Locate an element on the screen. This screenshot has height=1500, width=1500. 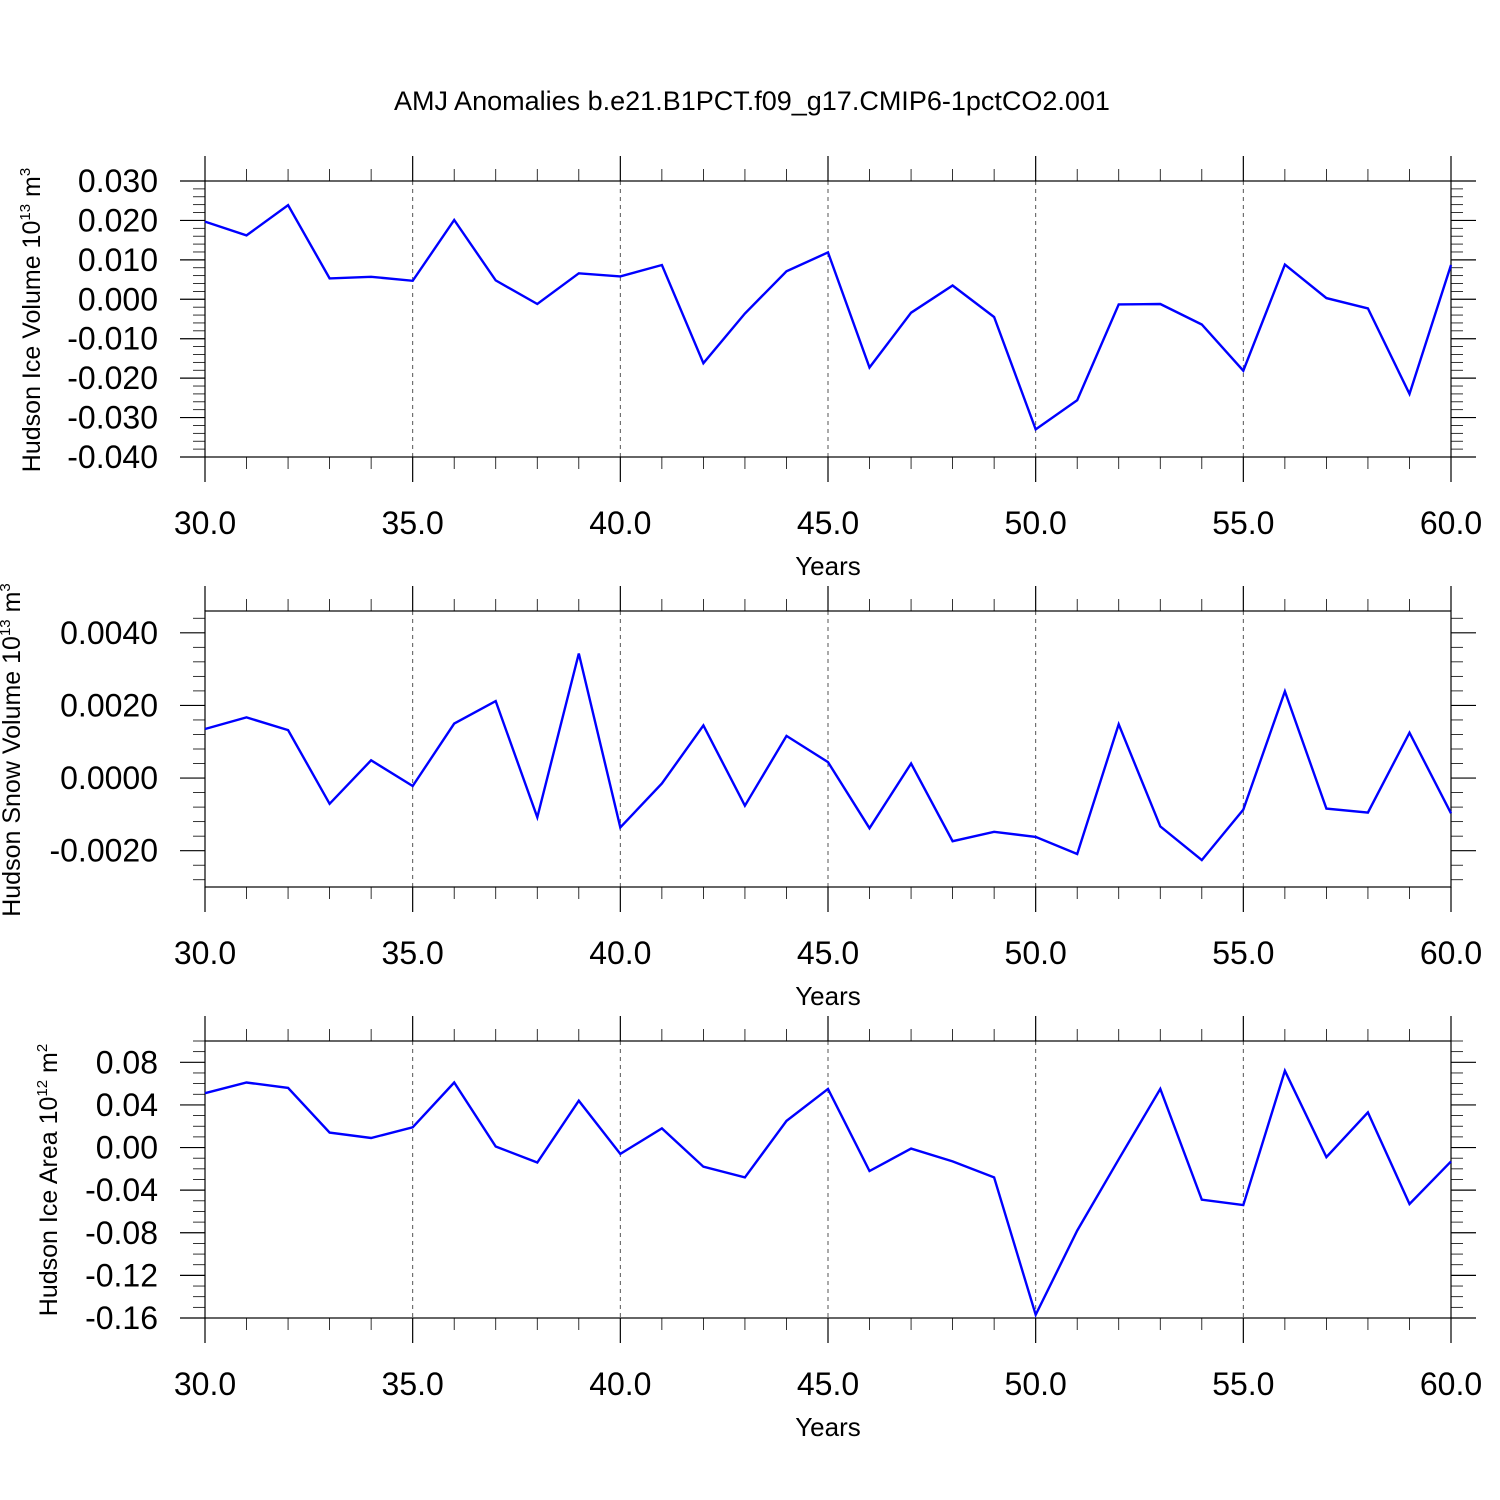
y-tick-label: 0.0000 is located at coordinates (109, 778).